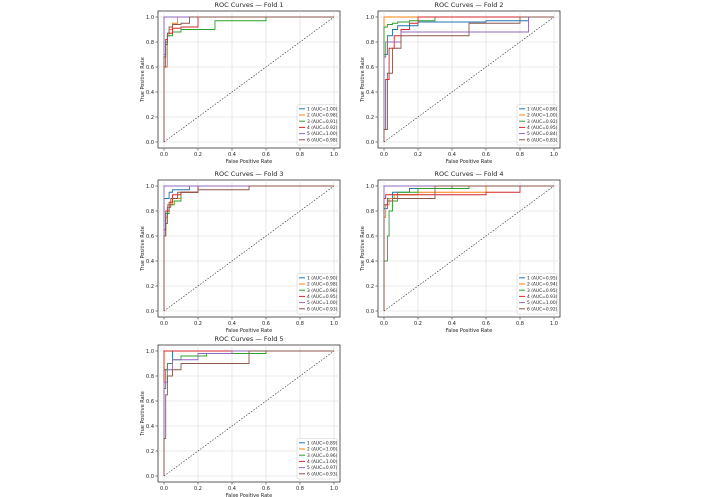 The height and width of the screenshot is (497, 706). Describe the element at coordinates (248, 174) in the screenshot. I see `chart-title: ROC Curves — Fold 3` at that location.